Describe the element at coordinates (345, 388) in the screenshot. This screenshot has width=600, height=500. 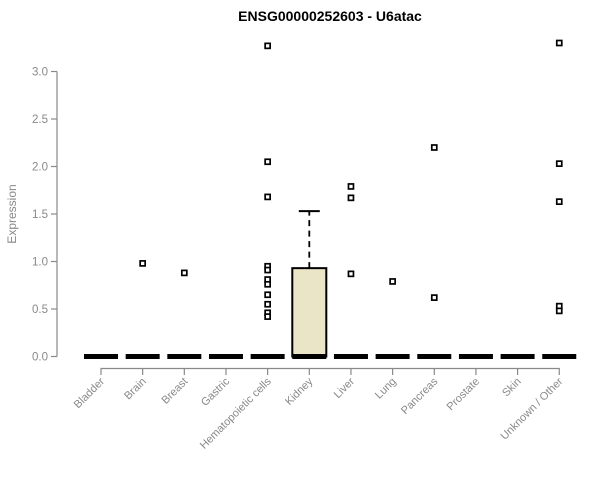
I see `x-category-label: Liver` at that location.